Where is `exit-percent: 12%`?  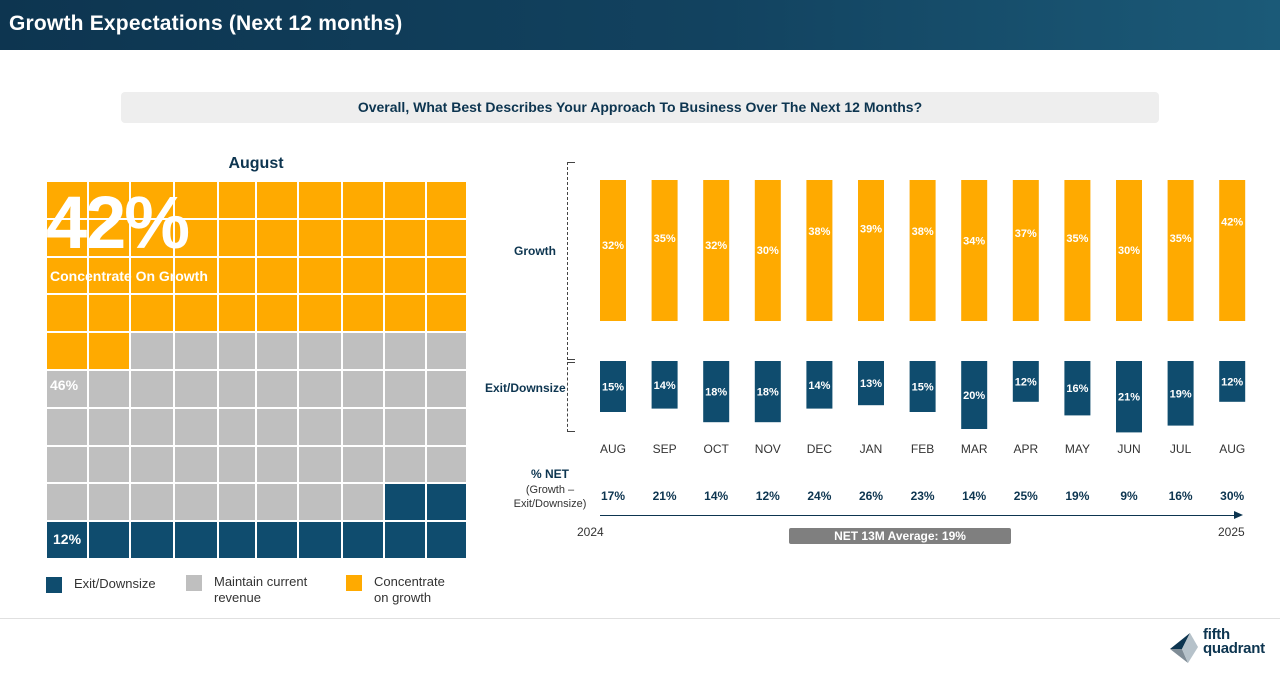
exit-percent: 12% is located at coordinates (67, 539).